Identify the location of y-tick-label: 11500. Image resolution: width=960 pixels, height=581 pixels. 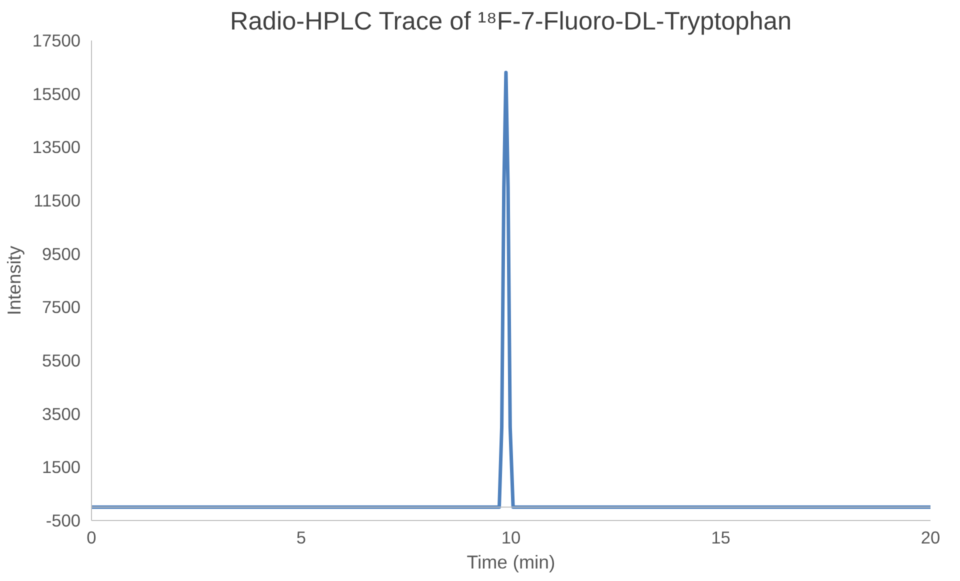
(57, 200).